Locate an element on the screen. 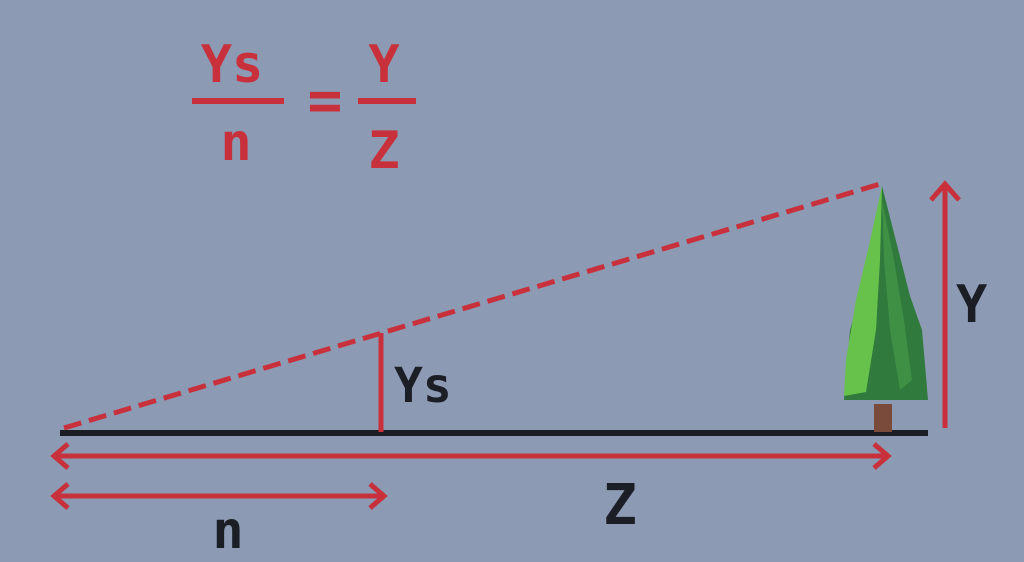 This screenshot has height=562, width=1024. object-height-arrow-head is located at coordinates (945, 191).